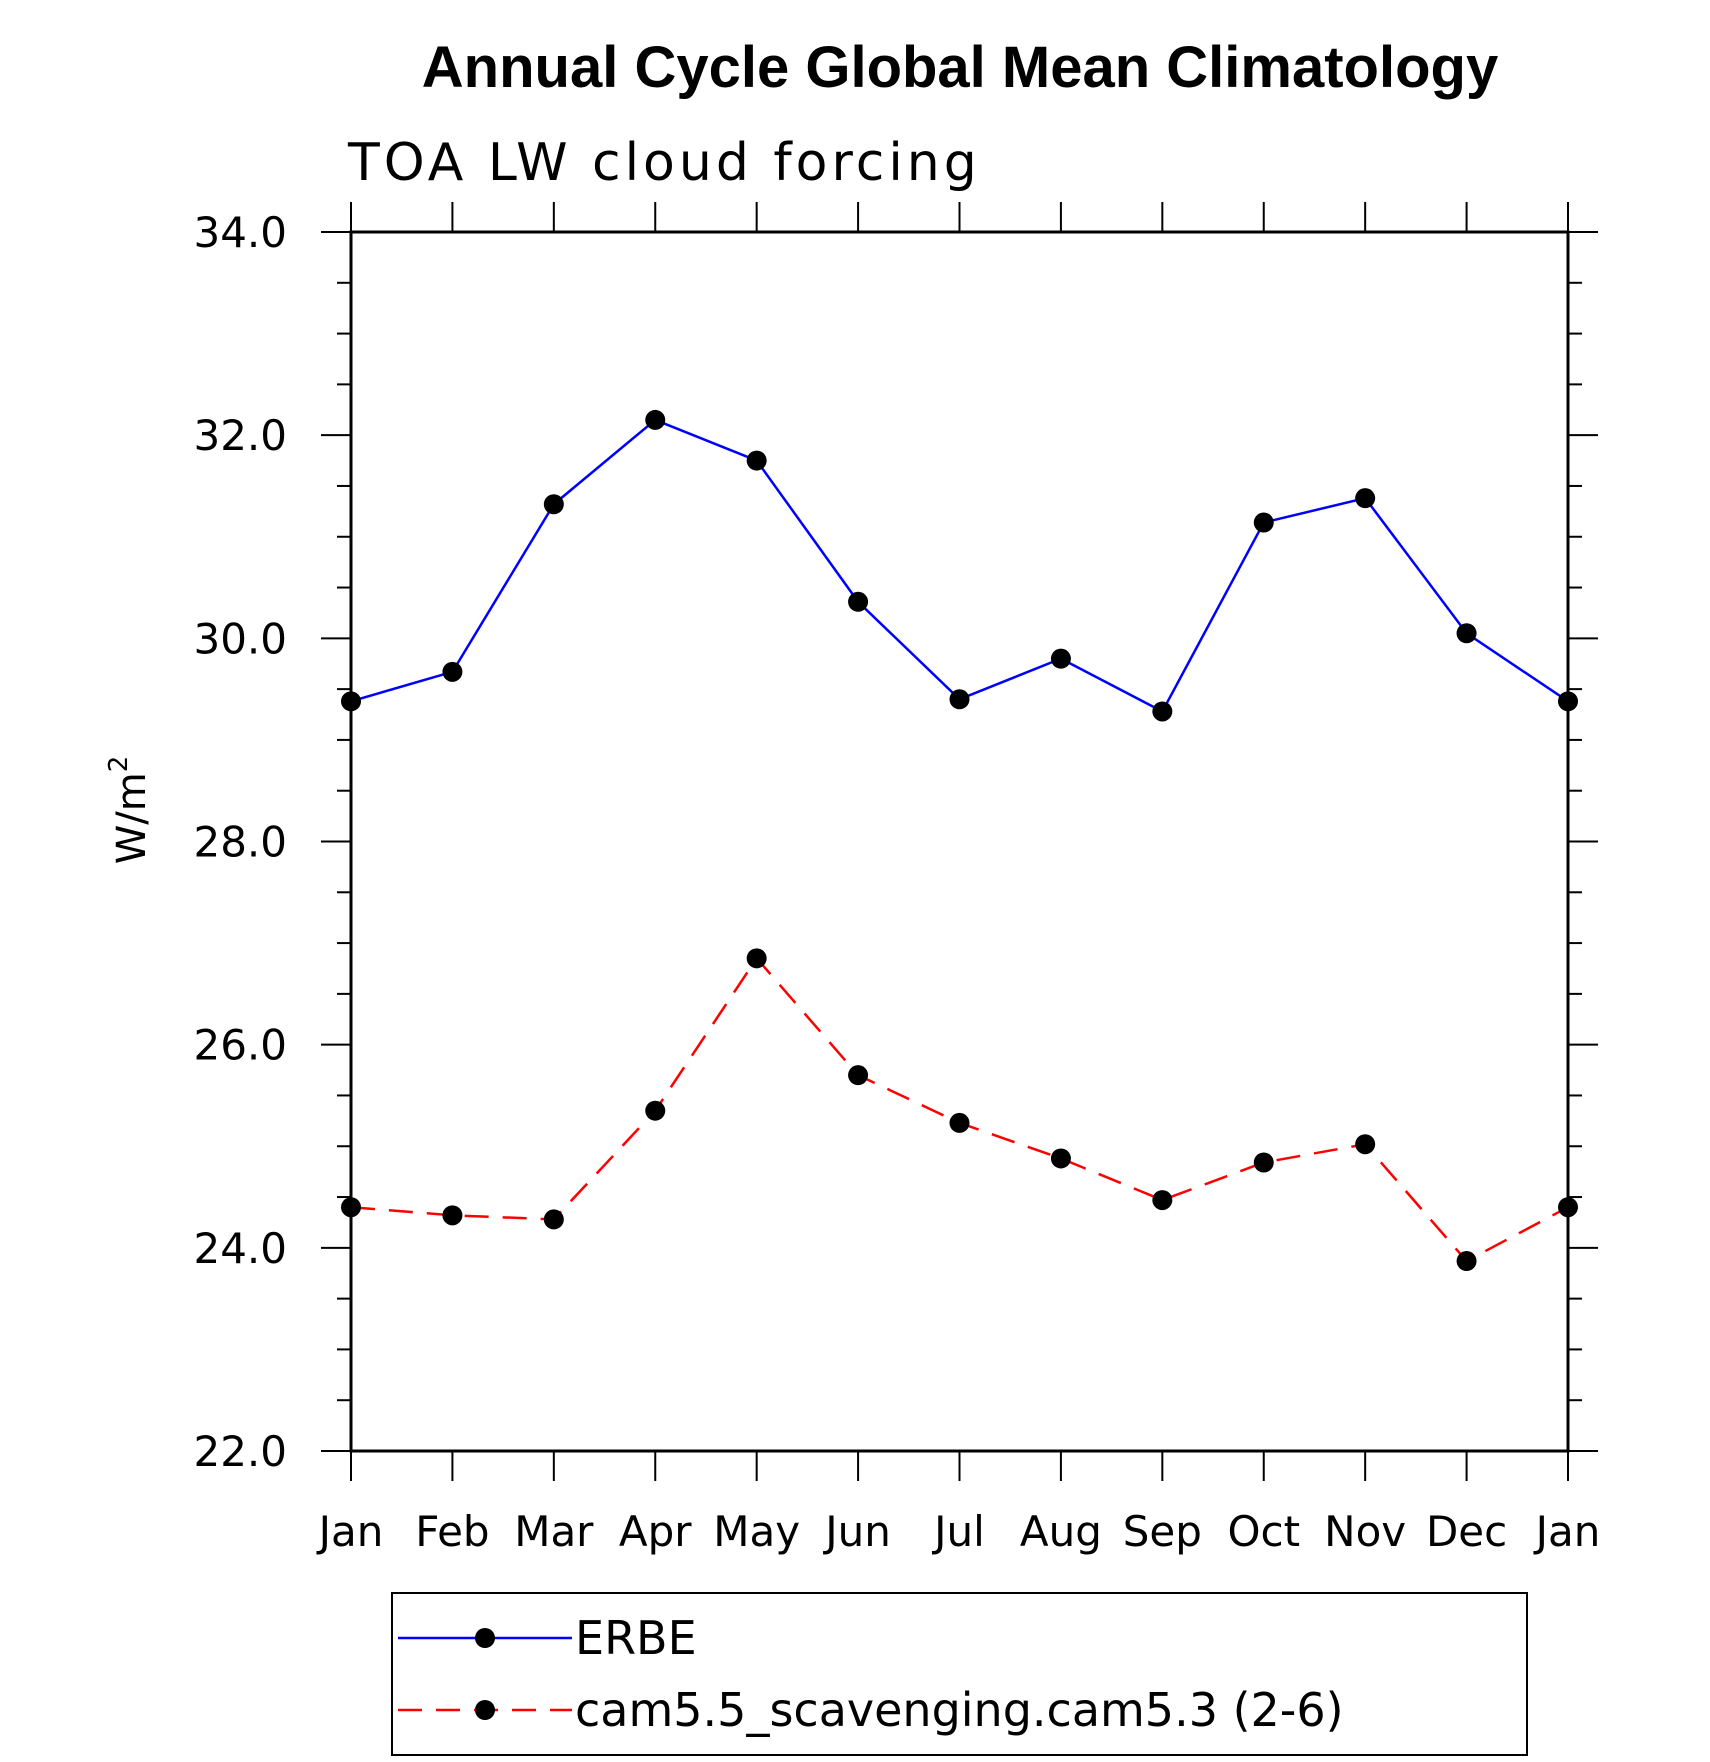 Image resolution: width=1710 pixels, height=1762 pixels. I want to click on x-tick-label: Oct, so click(1263, 1531).